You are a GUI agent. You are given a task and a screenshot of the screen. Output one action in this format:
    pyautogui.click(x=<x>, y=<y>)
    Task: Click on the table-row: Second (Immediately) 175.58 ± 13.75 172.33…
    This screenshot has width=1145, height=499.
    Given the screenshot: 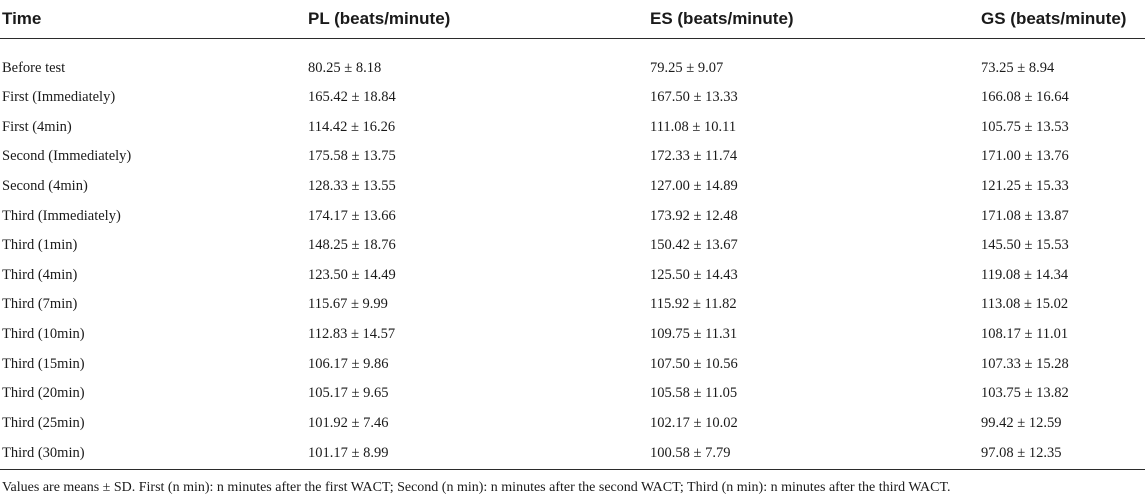 What is the action you would take?
    pyautogui.click(x=572, y=157)
    